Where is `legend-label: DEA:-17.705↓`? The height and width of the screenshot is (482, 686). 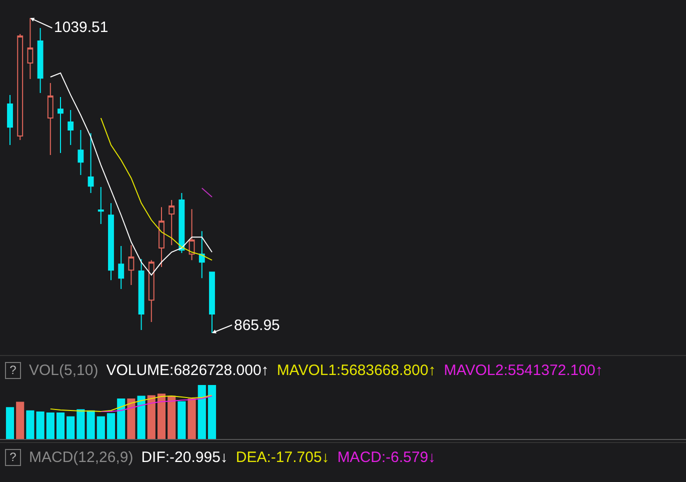
legend-label: DEA:-17.705↓ is located at coordinates (283, 457).